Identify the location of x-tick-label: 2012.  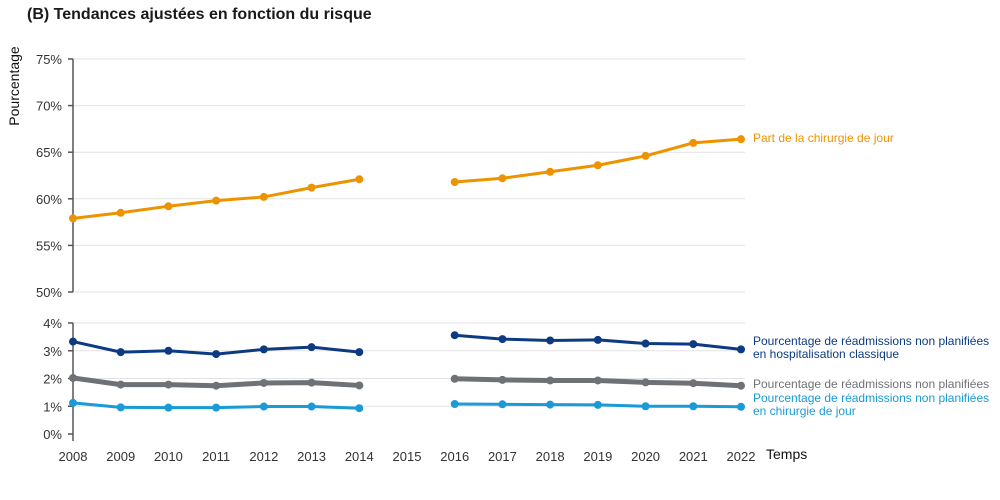
(263, 456).